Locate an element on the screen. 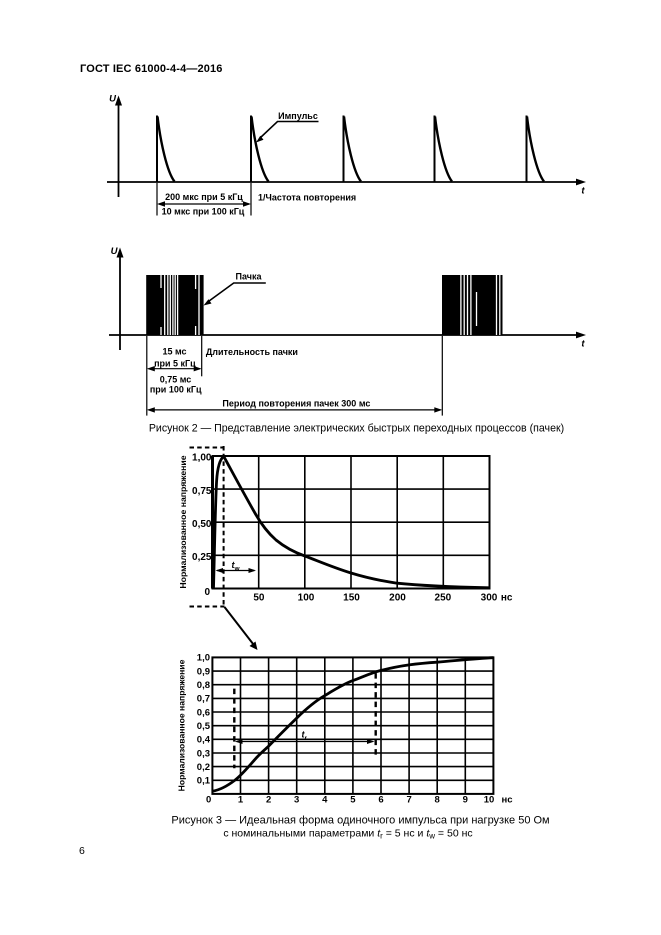  svg-text: 2 is located at coordinates (268, 800).